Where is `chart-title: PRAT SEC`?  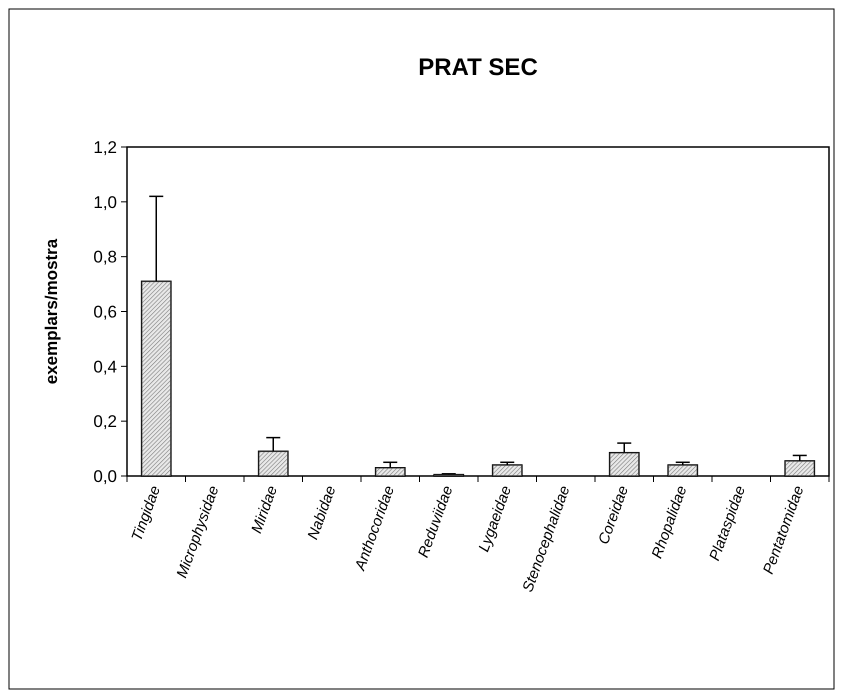
chart-title: PRAT SEC is located at coordinates (478, 67).